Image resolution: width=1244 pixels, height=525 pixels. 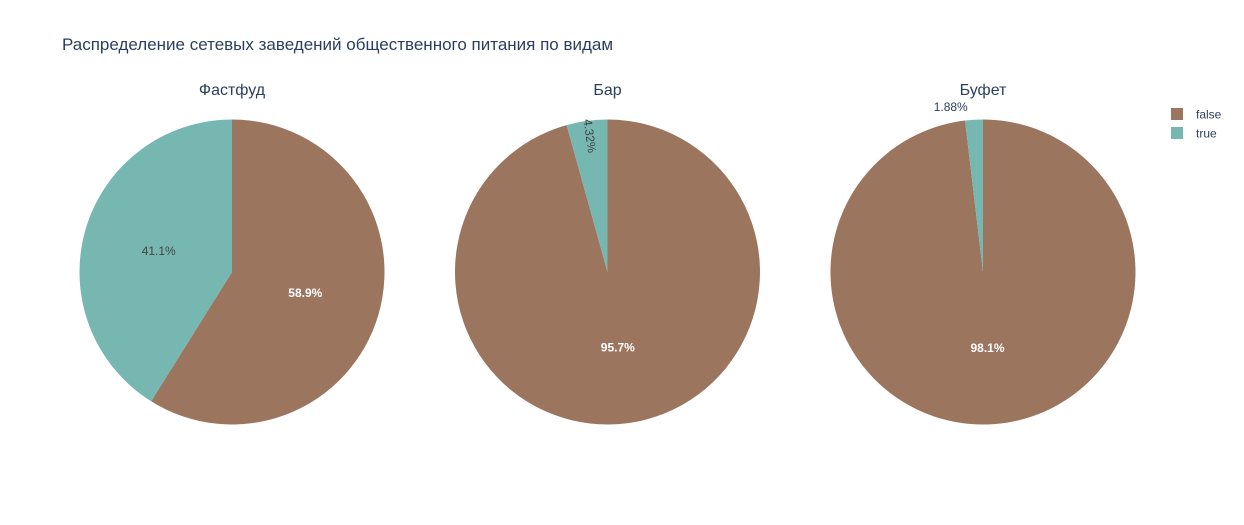 What do you see at coordinates (1196, 124) in the screenshot?
I see `legend: false true` at bounding box center [1196, 124].